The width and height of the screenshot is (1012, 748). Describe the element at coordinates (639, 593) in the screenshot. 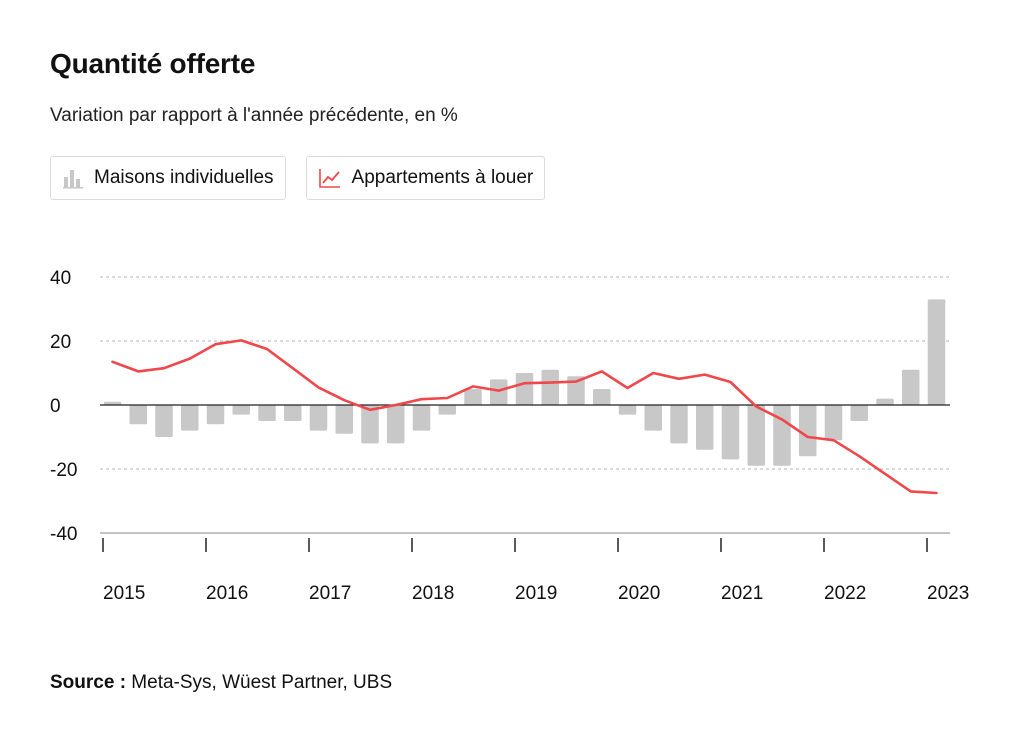

I see `x-tick-label: 2020` at that location.